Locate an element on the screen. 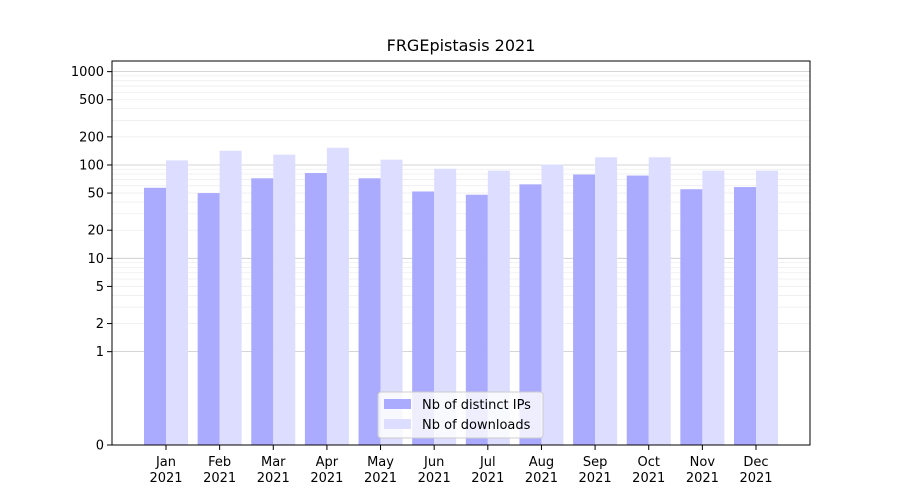  x-tick-label: Jun 2021 is located at coordinates (434, 470).